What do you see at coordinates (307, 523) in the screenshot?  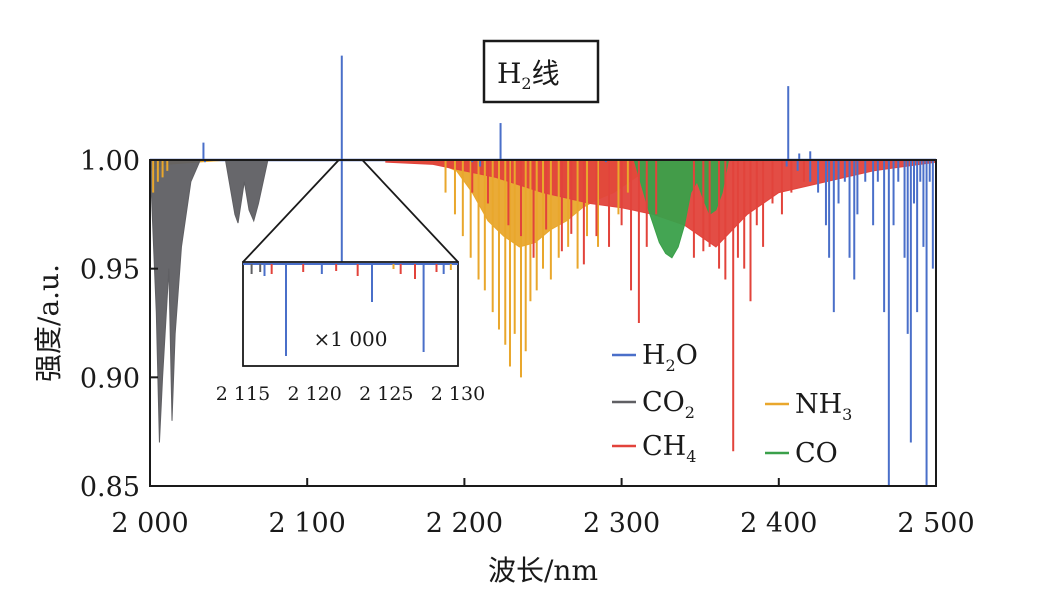 I see `x-tick-label: 2 100` at bounding box center [307, 523].